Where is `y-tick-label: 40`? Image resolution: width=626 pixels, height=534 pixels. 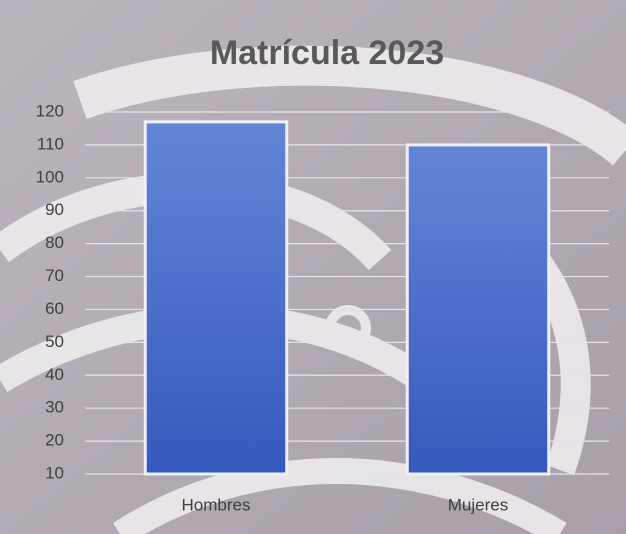
y-tick-label: 40 is located at coordinates (54, 374).